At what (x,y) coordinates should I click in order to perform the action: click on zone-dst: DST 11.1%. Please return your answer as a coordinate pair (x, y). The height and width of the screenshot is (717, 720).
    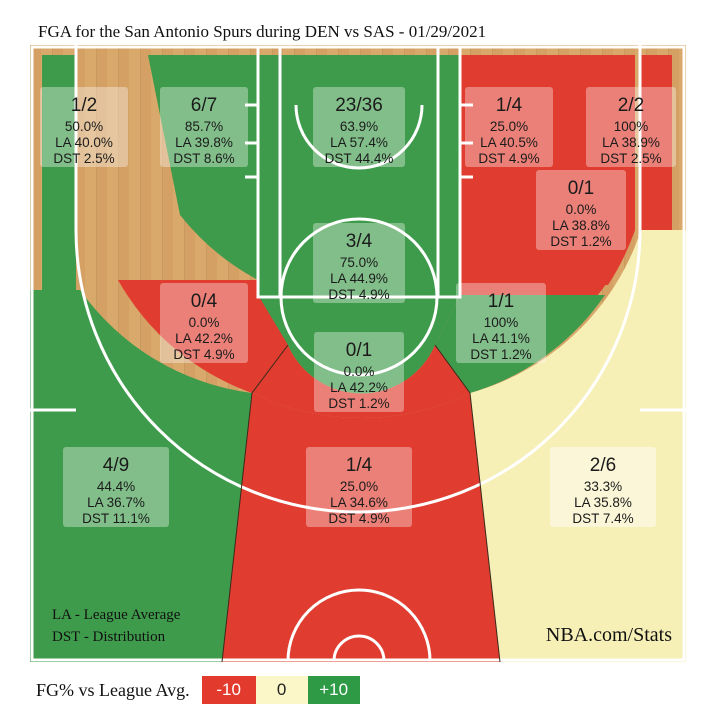
    Looking at the image, I should click on (116, 518).